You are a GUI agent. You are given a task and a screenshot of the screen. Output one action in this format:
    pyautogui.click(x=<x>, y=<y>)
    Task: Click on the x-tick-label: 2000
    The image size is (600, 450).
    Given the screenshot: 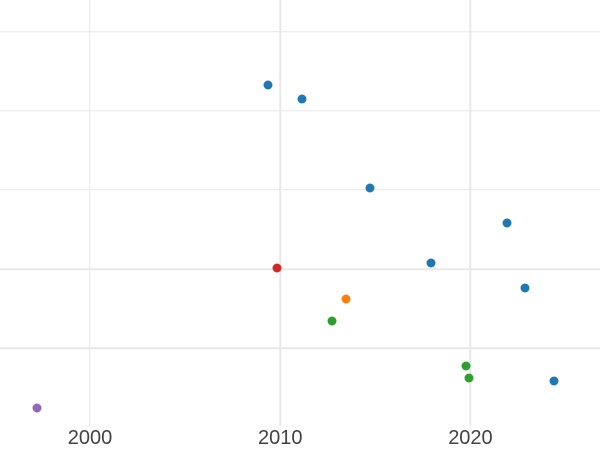 What is the action you would take?
    pyautogui.click(x=90, y=438)
    